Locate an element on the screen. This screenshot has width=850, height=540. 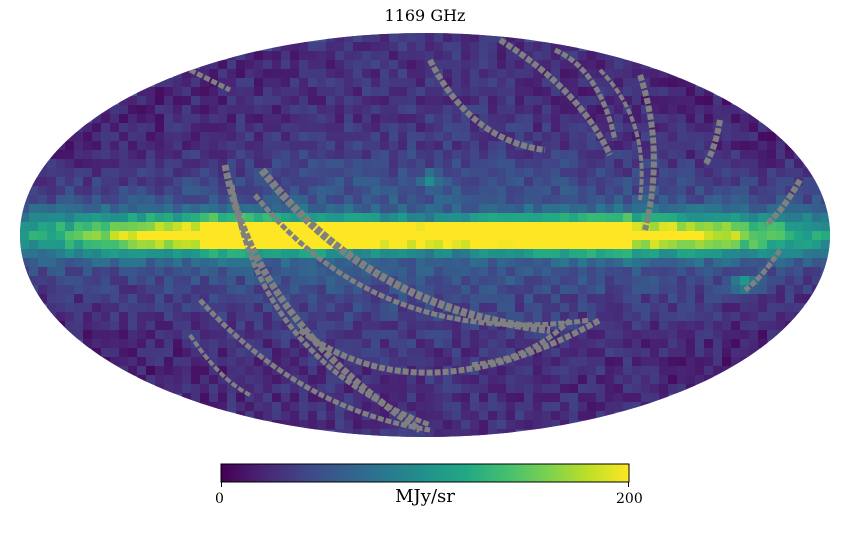
masked-arc is located at coordinates (210, 80).